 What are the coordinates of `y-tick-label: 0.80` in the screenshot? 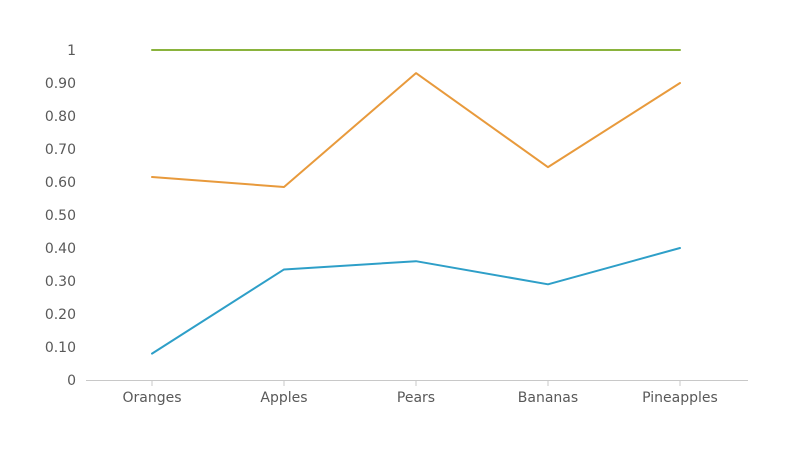 It's located at (60, 117).